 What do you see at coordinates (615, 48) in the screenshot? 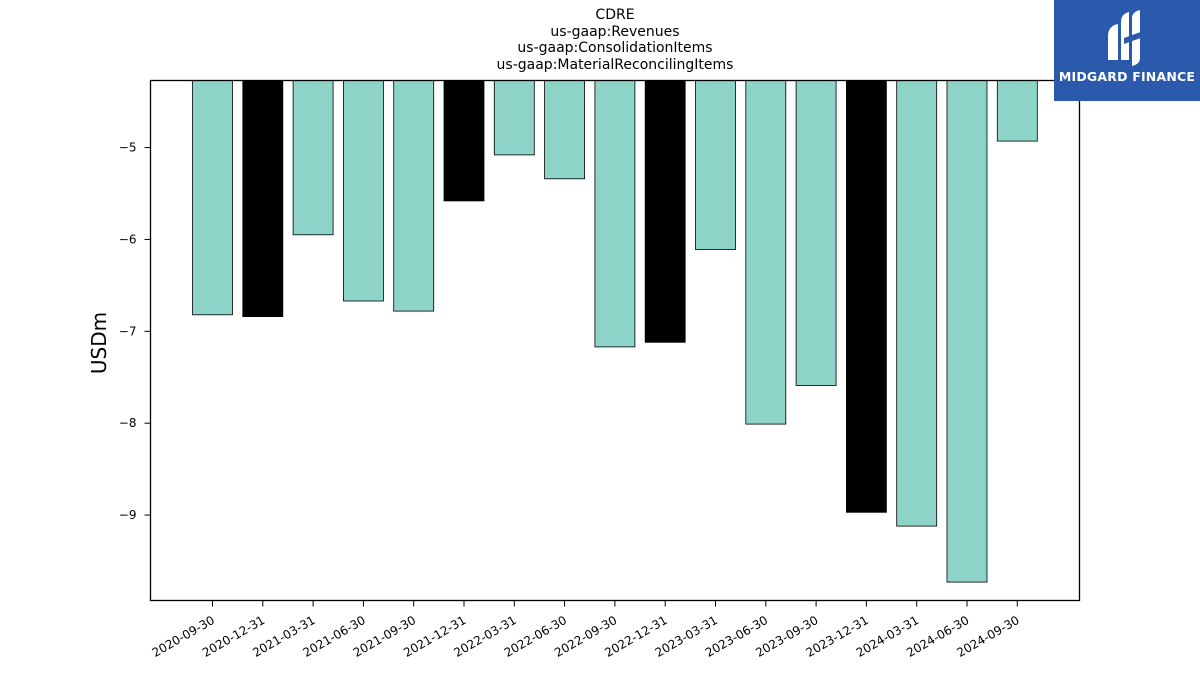
I see `chart-title-line-3: us-gaap:ConsolidationItems` at bounding box center [615, 48].